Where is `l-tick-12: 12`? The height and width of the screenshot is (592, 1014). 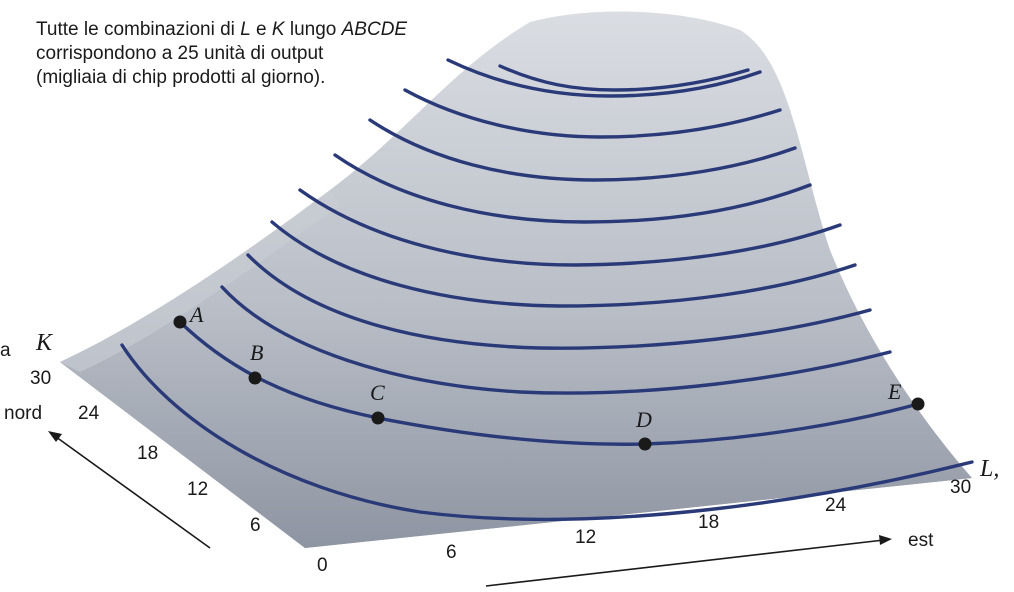 l-tick-12: 12 is located at coordinates (585, 537).